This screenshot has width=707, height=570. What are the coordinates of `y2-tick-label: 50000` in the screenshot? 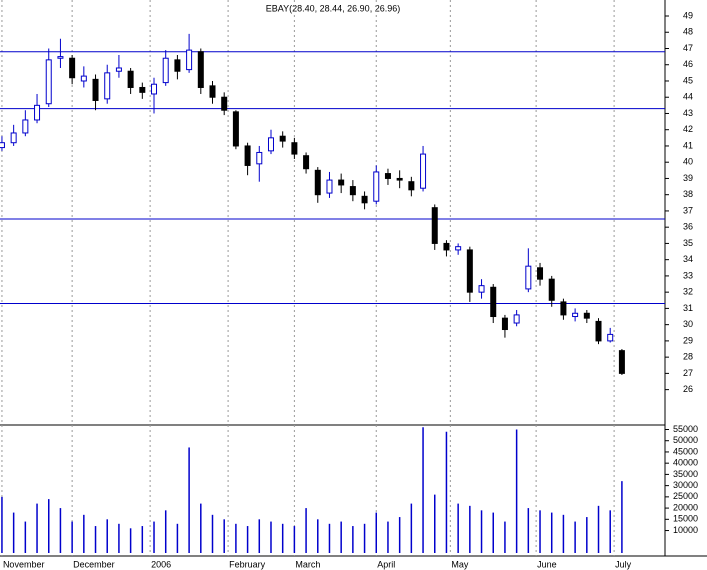 It's located at (685, 440).